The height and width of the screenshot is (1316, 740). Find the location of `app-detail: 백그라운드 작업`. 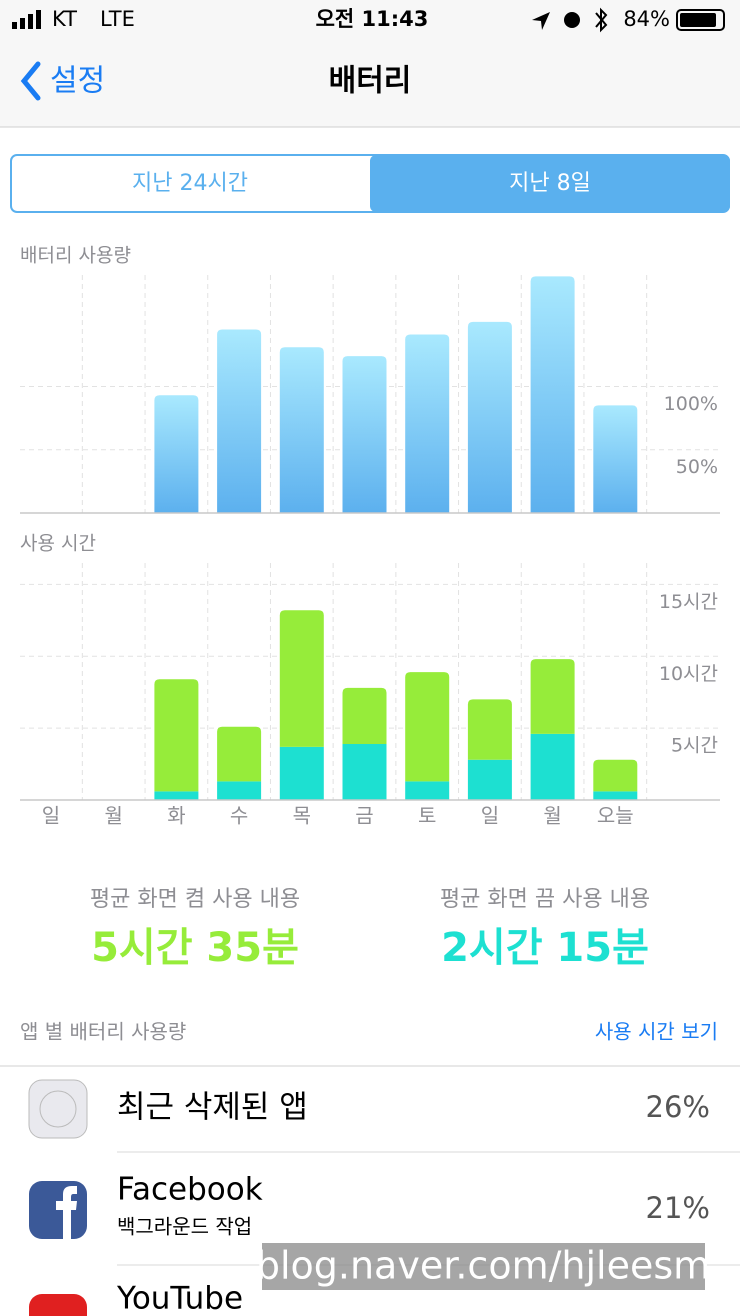

app-detail: 백그라운드 작업 is located at coordinates (184, 1227).